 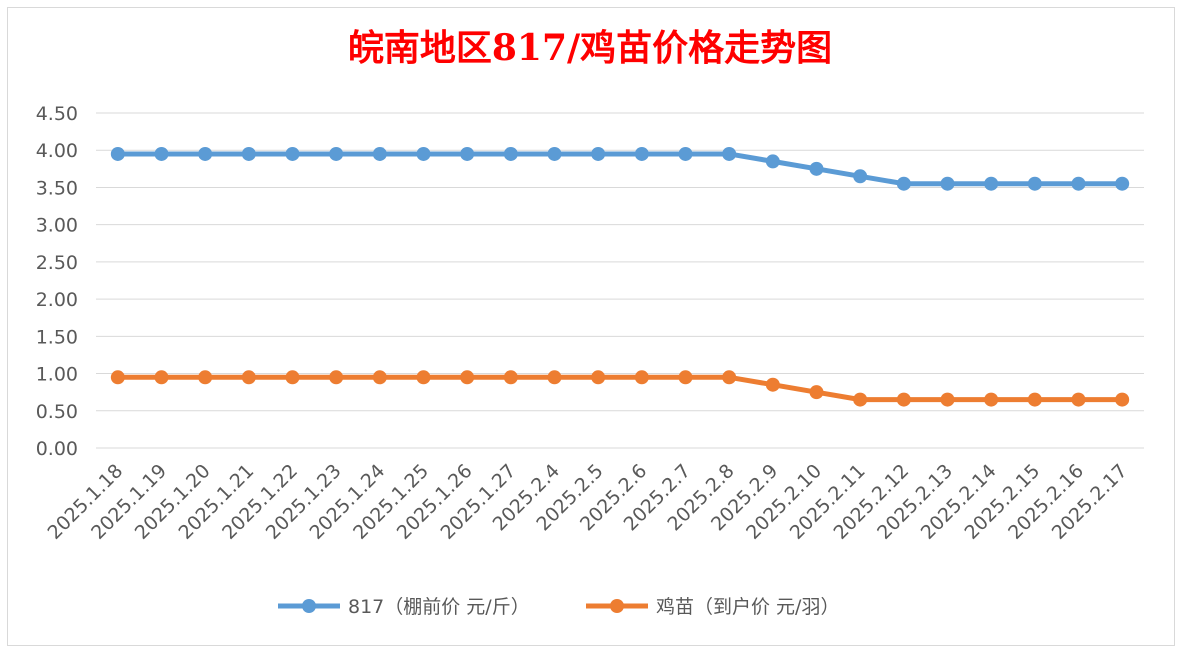 I want to click on y-tick-label: 1.50, so click(x=57, y=337).